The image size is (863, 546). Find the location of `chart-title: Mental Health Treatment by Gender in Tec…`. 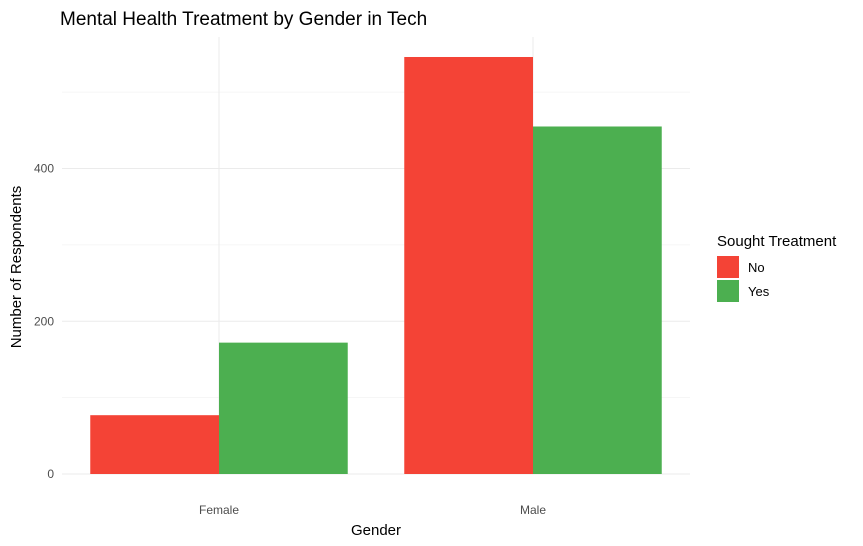

chart-title: Mental Health Treatment by Gender in Tec… is located at coordinates (243, 19).